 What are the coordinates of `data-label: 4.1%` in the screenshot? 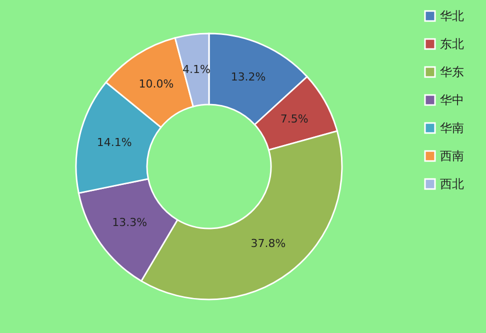 It's located at (196, 69).